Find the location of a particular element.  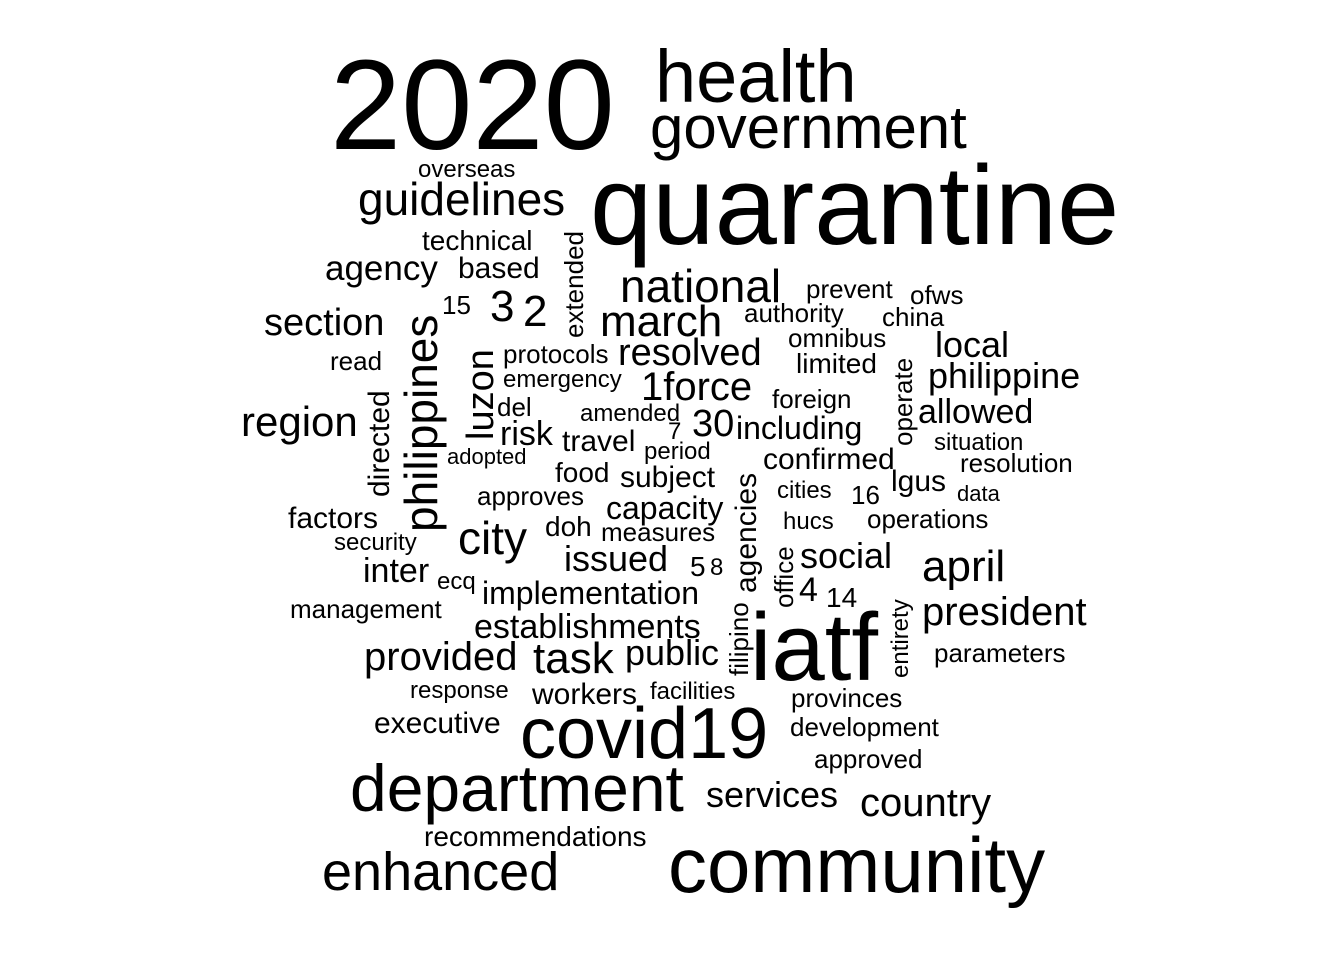

word-lgus: lgus is located at coordinates (919, 481).